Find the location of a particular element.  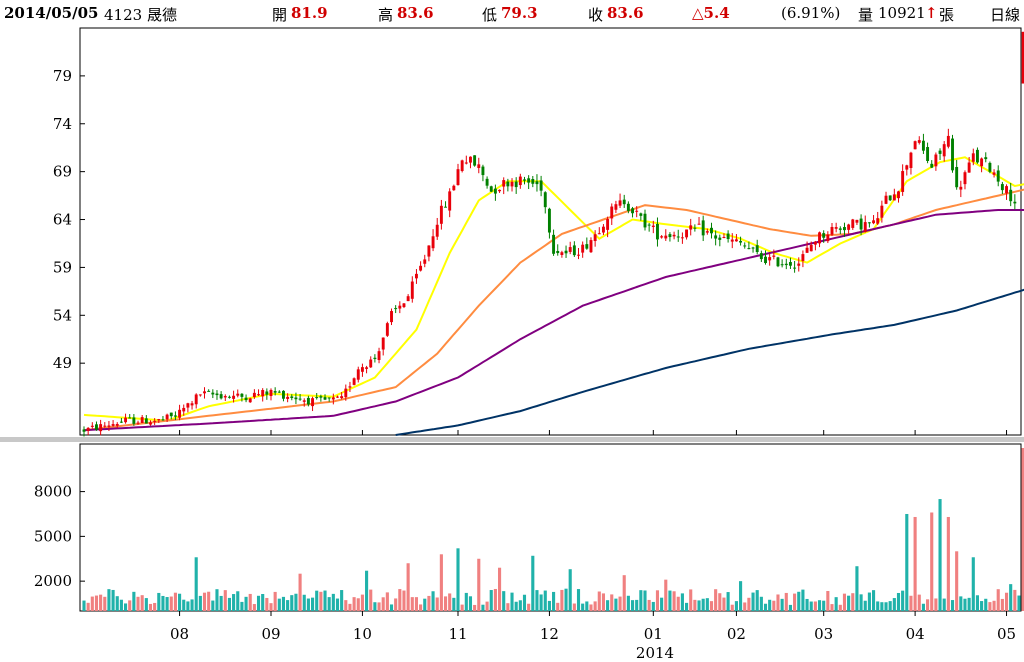

month-tick-label: 03 is located at coordinates (823, 634).